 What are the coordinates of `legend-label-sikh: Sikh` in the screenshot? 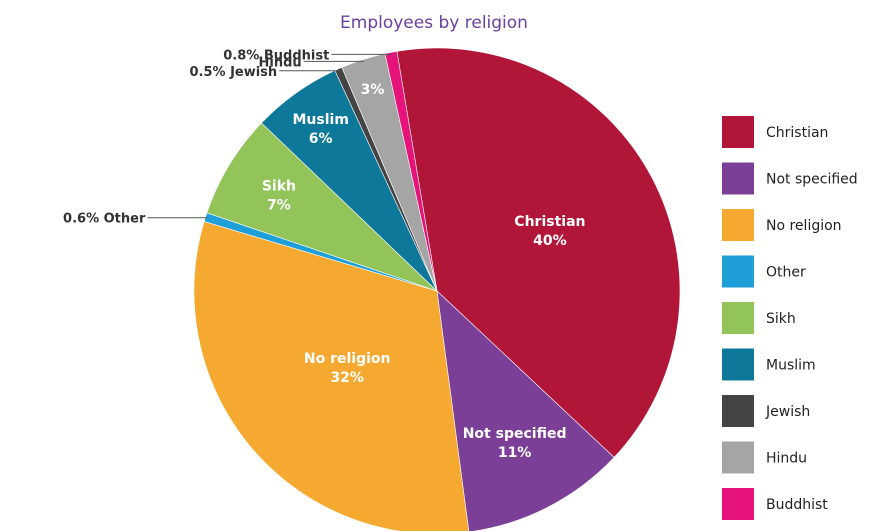 It's located at (781, 319).